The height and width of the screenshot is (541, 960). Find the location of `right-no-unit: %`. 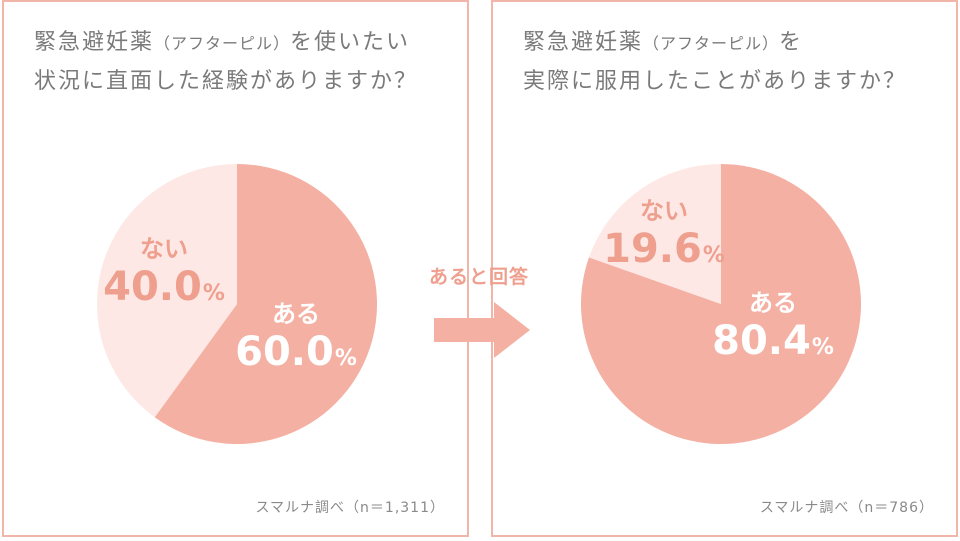

right-no-unit: % is located at coordinates (713, 255).